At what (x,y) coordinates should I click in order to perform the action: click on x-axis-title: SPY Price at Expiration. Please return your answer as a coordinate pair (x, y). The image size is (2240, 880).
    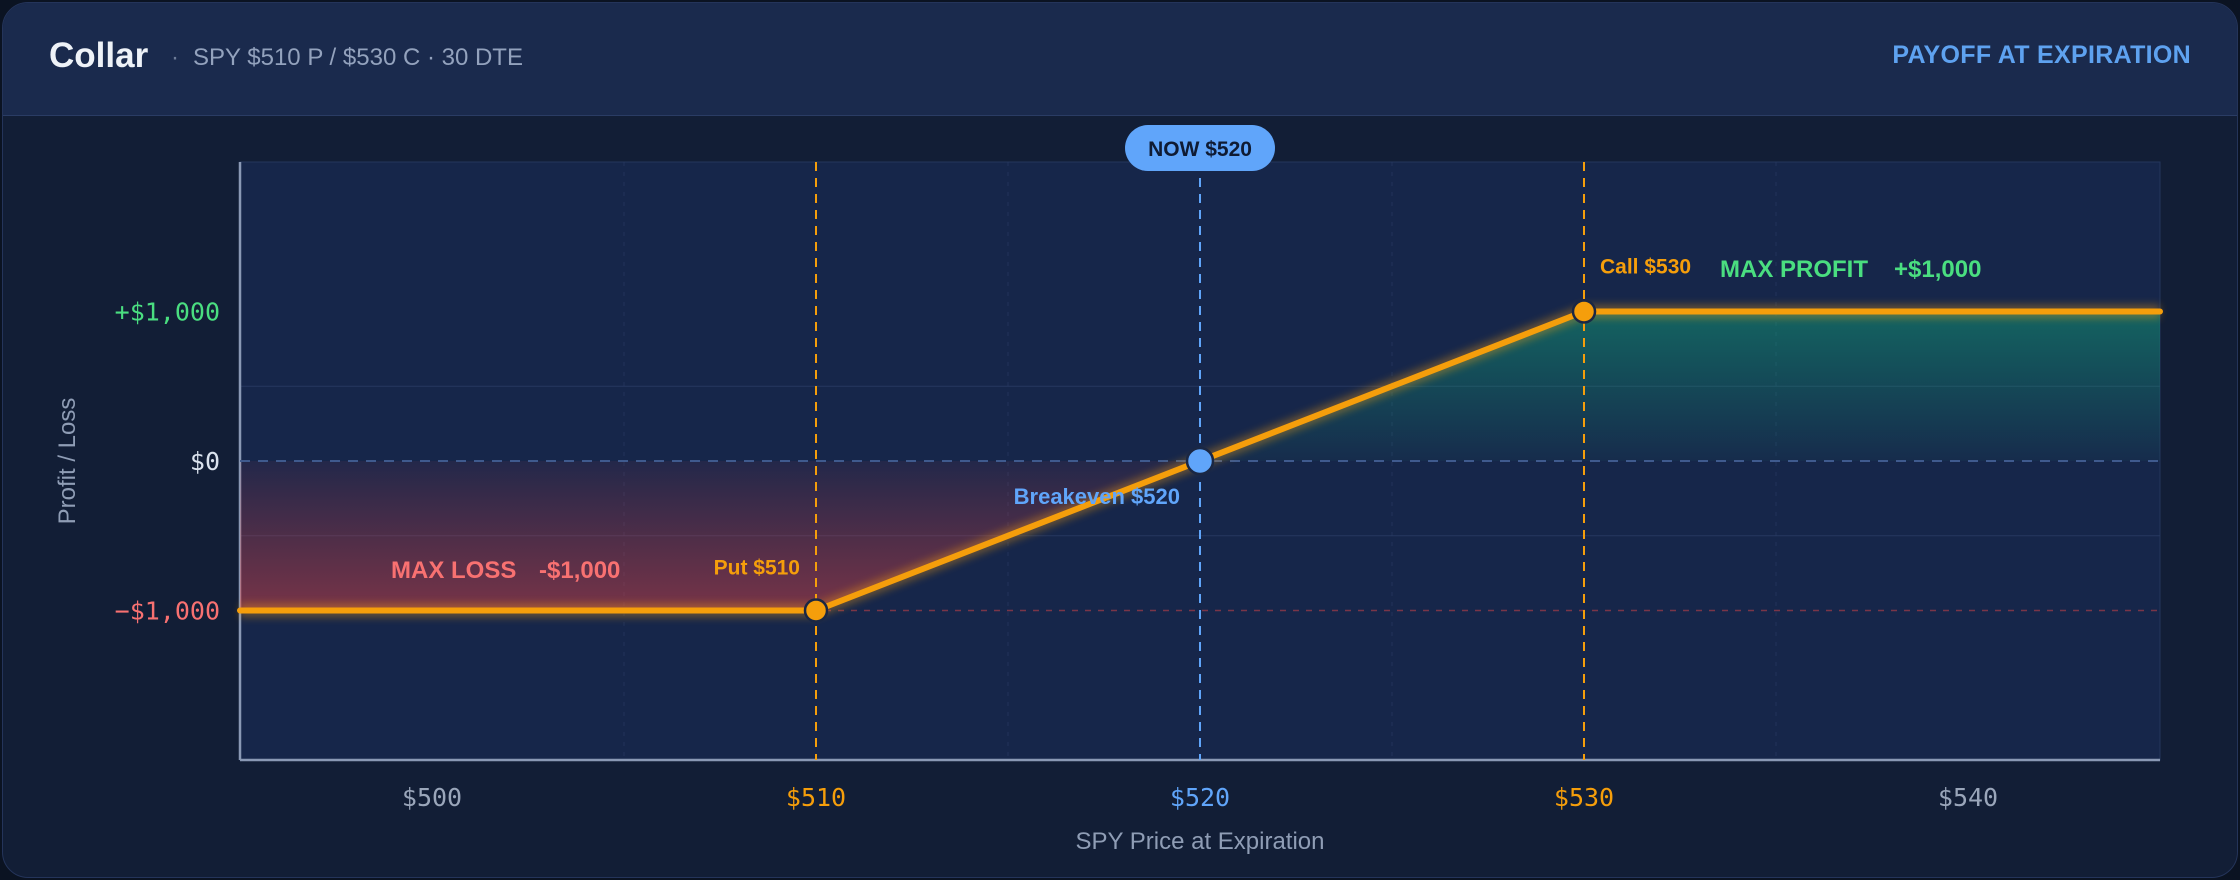
    Looking at the image, I should click on (1199, 841).